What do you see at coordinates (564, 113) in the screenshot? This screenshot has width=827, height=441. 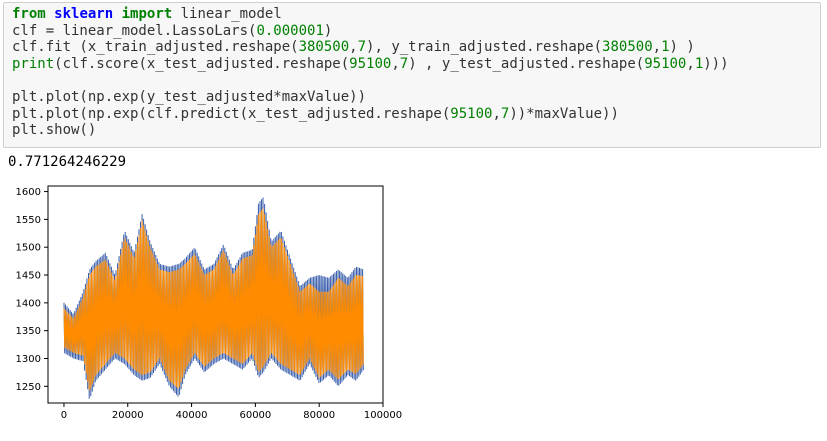 I see `code-token: ))*maxValue))` at bounding box center [564, 113].